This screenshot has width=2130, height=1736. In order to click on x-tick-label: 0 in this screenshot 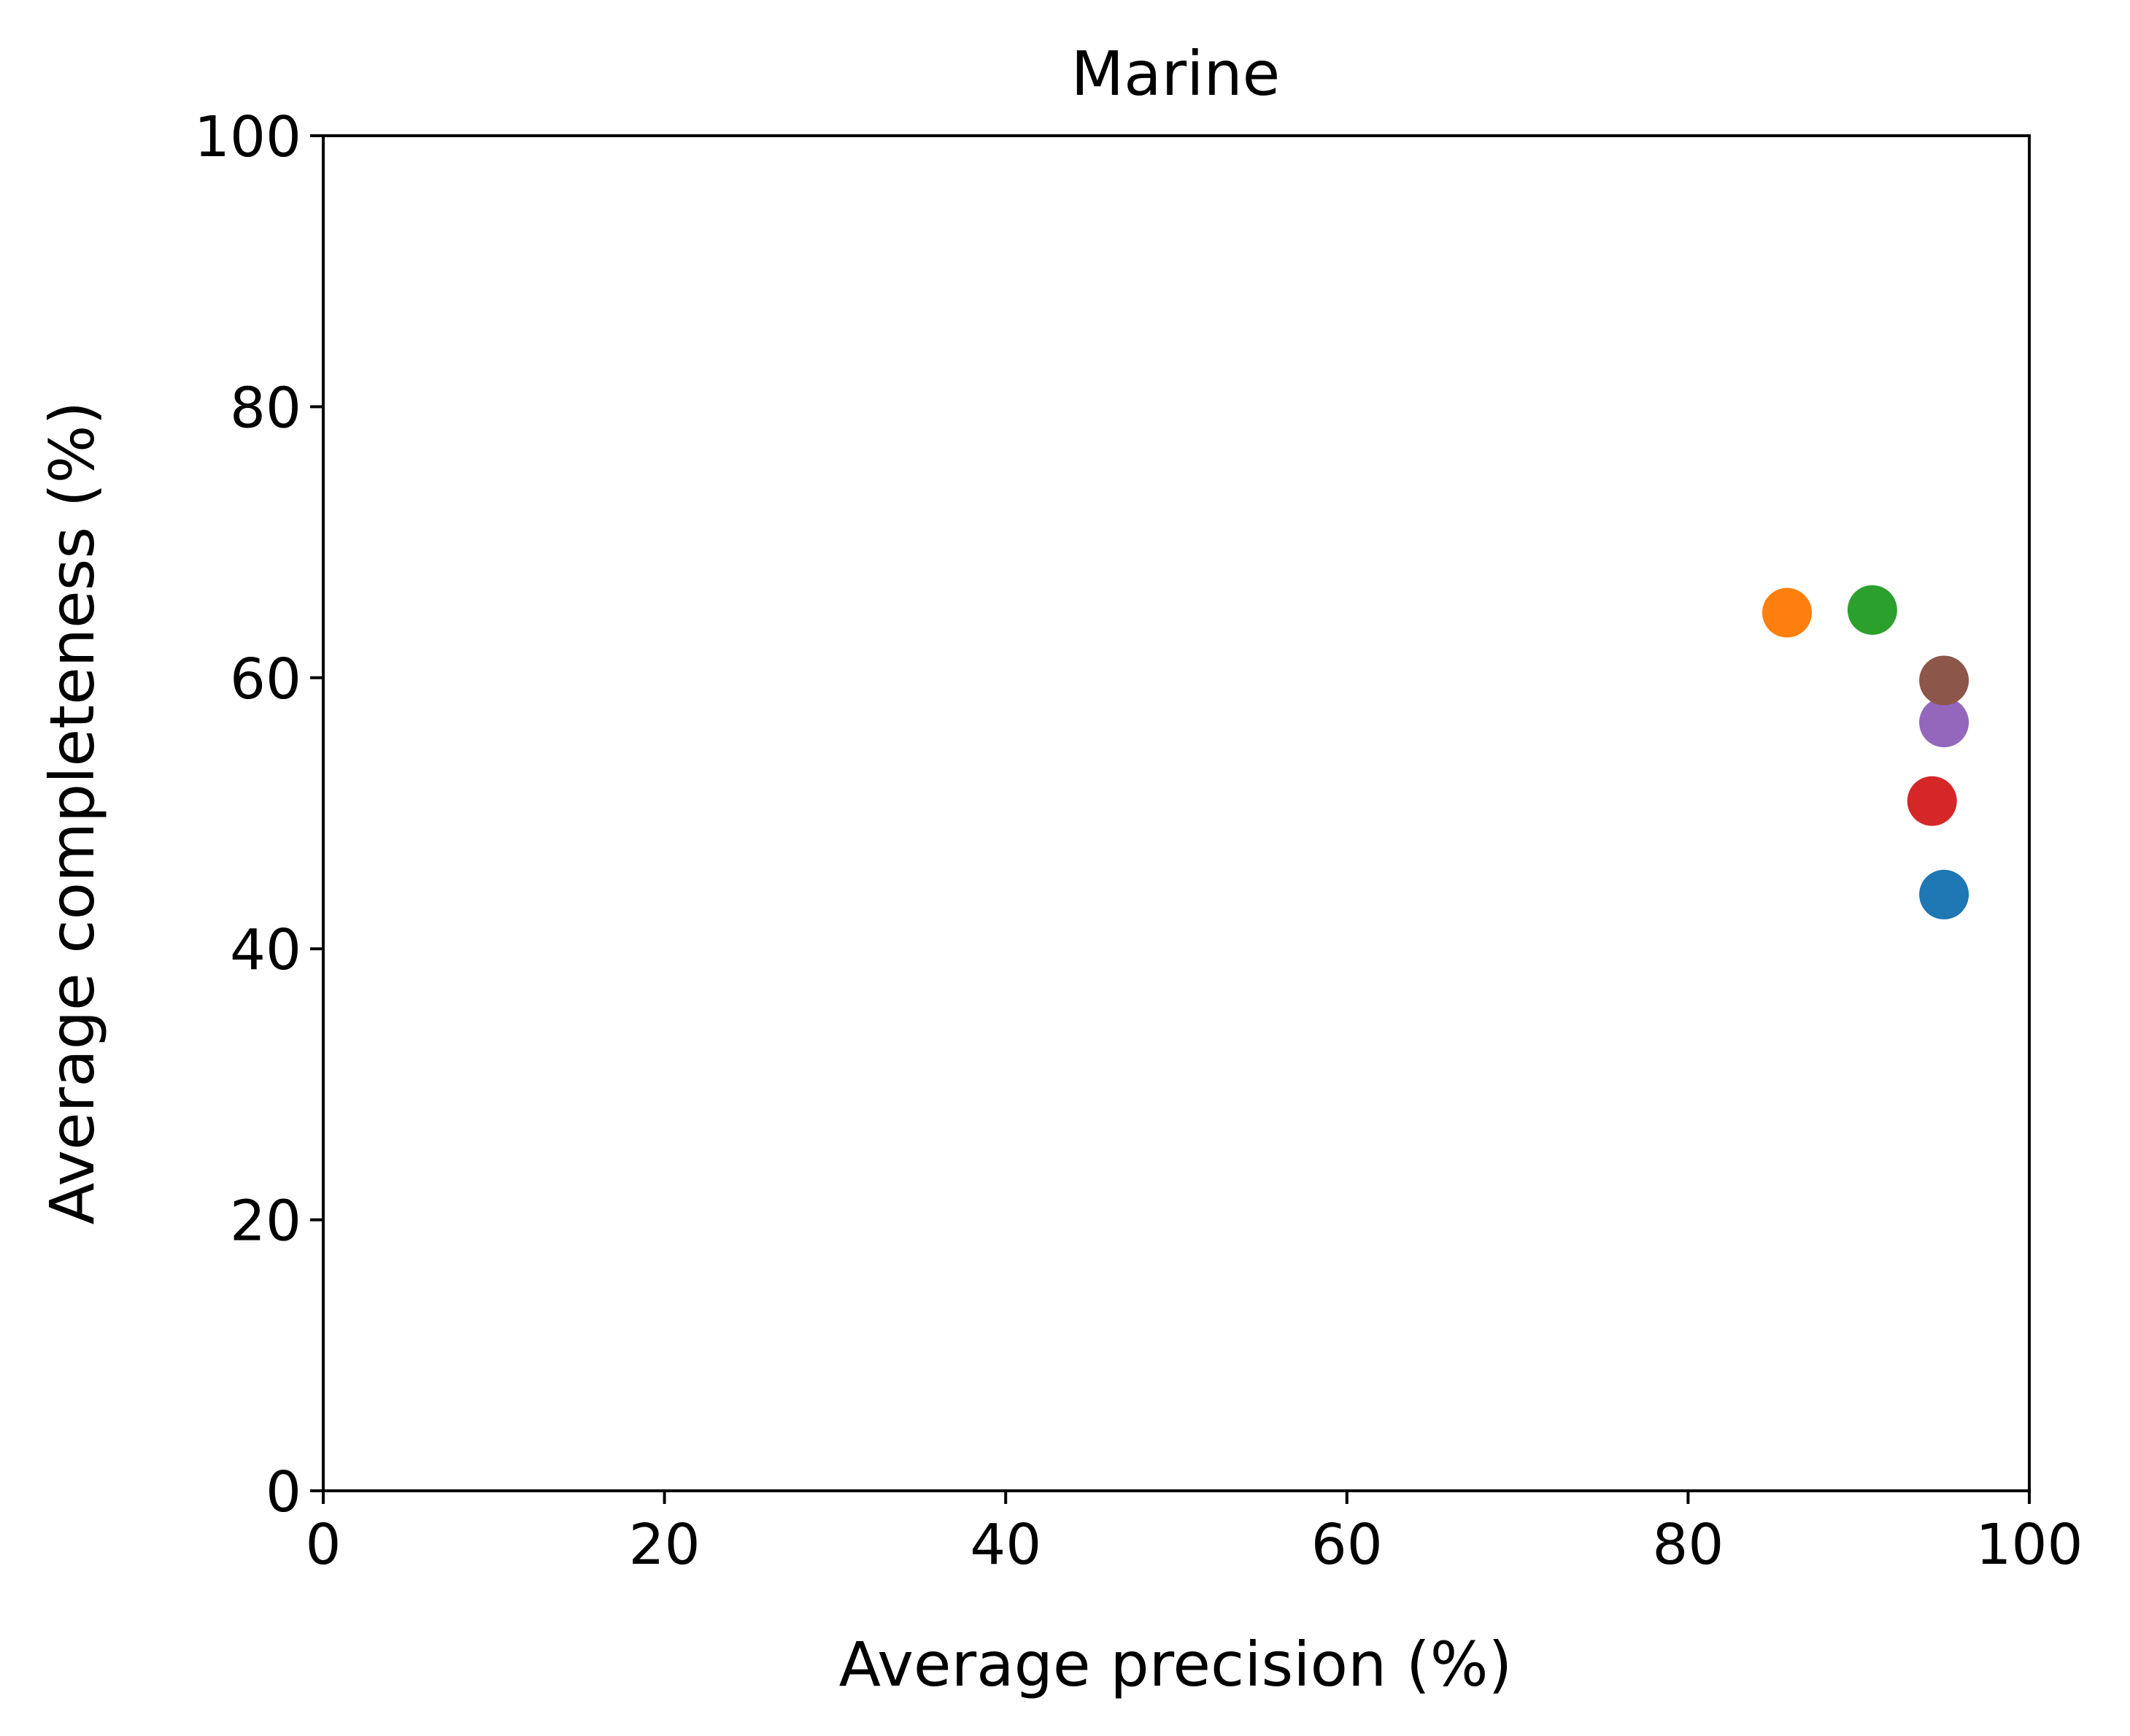, I will do `click(324, 1545)`.